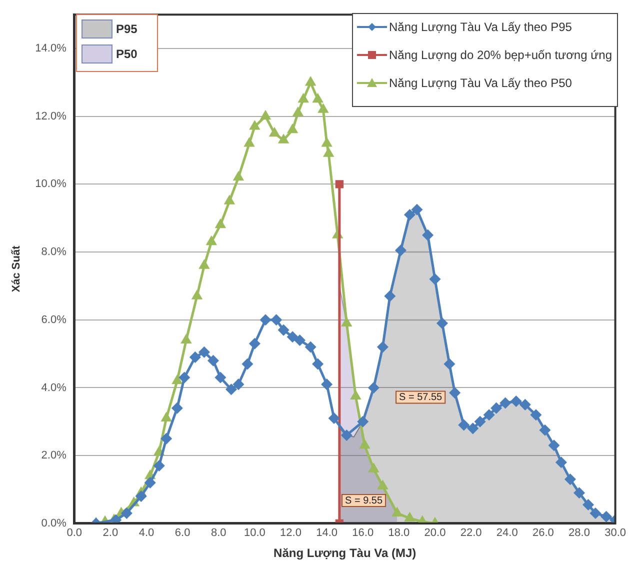 The image size is (629, 565). What do you see at coordinates (500, 55) in the screenshot?
I see `legend-label: Năng Lượng do 20% bẹp+uốn tương ứng` at bounding box center [500, 55].